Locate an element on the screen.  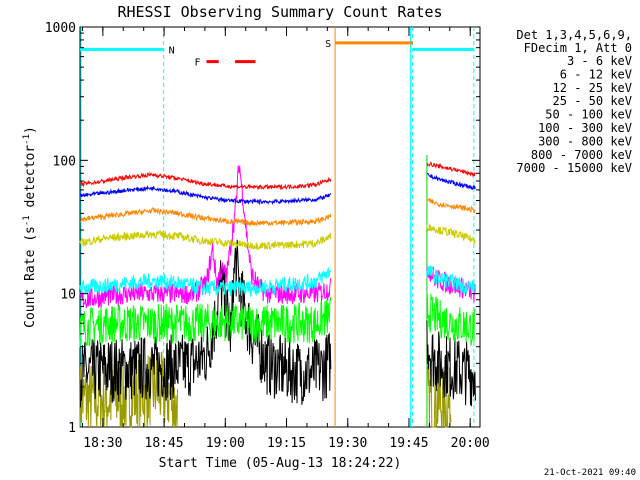
state-label: S is located at coordinates (328, 44).